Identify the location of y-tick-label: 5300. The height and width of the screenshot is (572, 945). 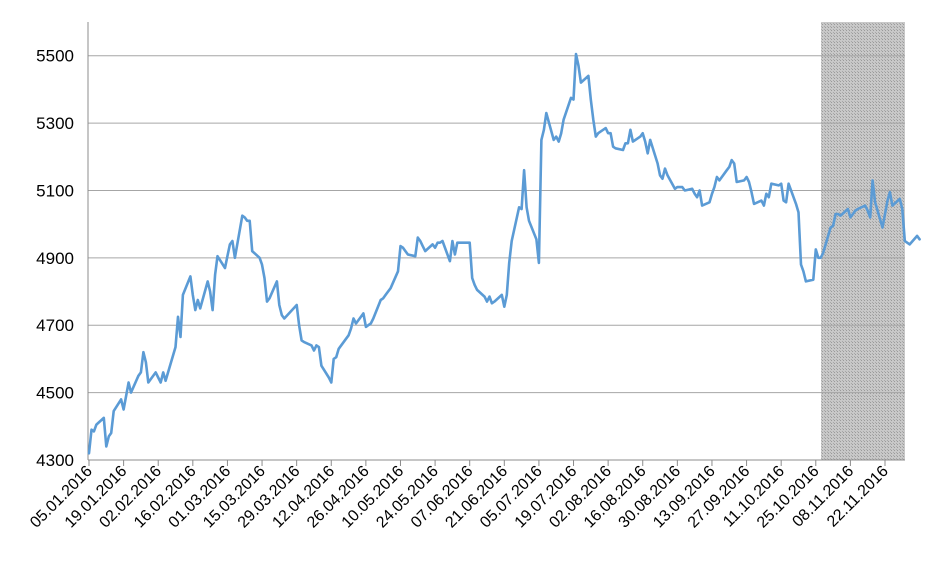
(55, 123).